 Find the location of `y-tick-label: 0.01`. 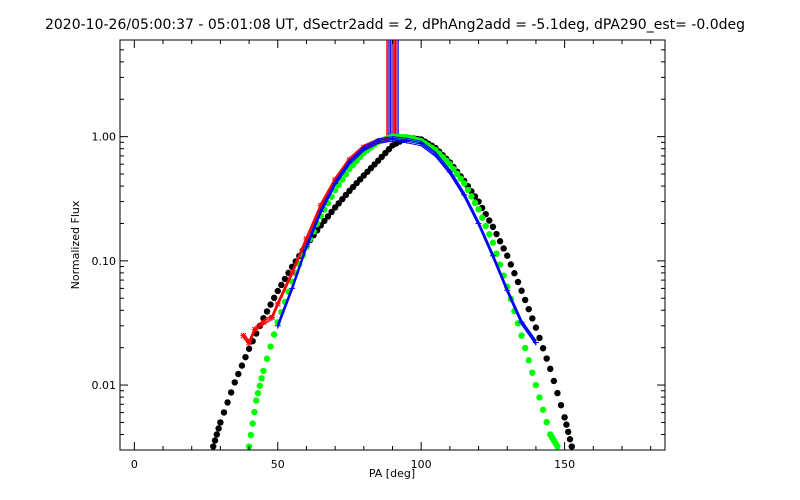

y-tick-label: 0.01 is located at coordinates (104, 385).